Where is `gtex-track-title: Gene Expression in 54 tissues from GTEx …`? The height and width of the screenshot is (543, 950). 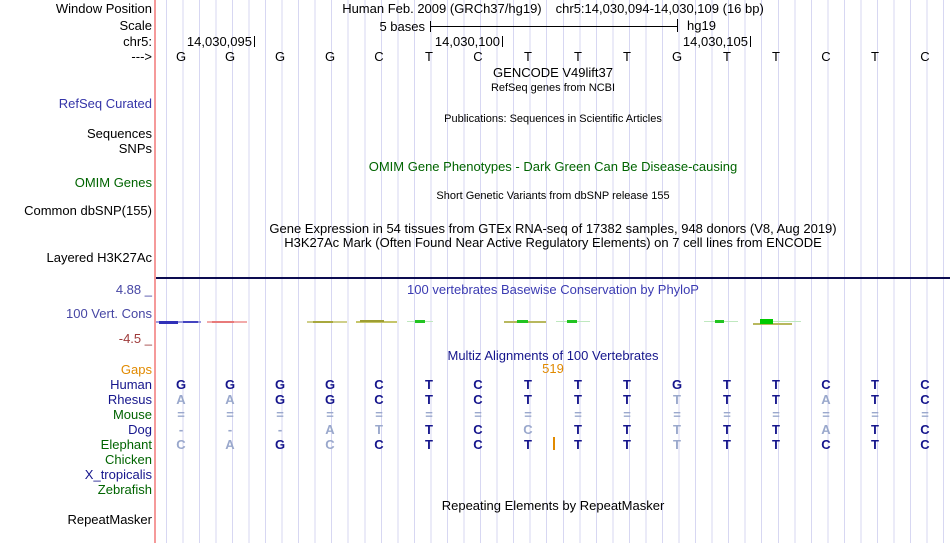 gtex-track-title: Gene Expression in 54 tissues from GTEx … is located at coordinates (553, 228).